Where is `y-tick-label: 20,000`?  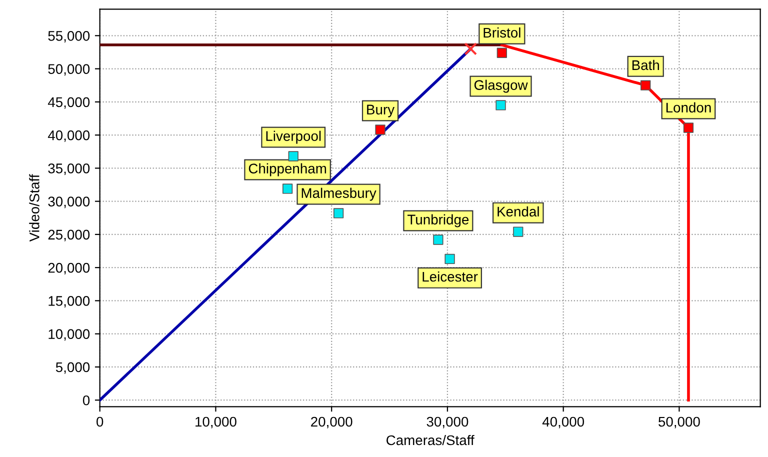
y-tick-label: 20,000 is located at coordinates (69, 268).